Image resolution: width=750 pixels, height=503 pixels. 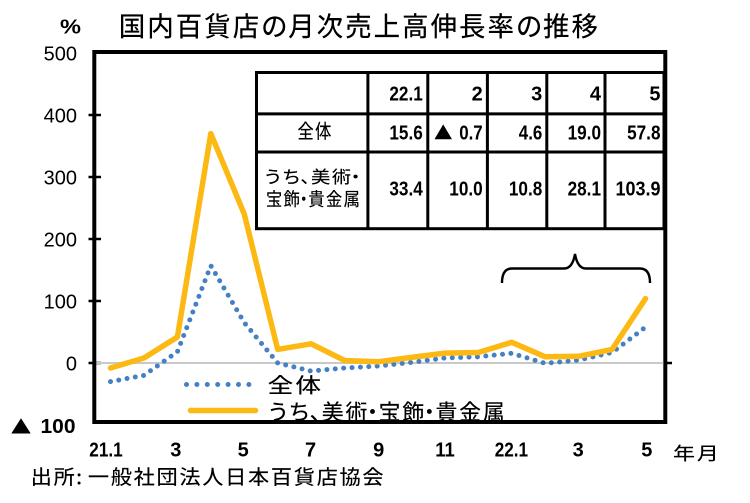 What do you see at coordinates (378, 450) in the screenshot?
I see `svg-text: 9` at bounding box center [378, 450].